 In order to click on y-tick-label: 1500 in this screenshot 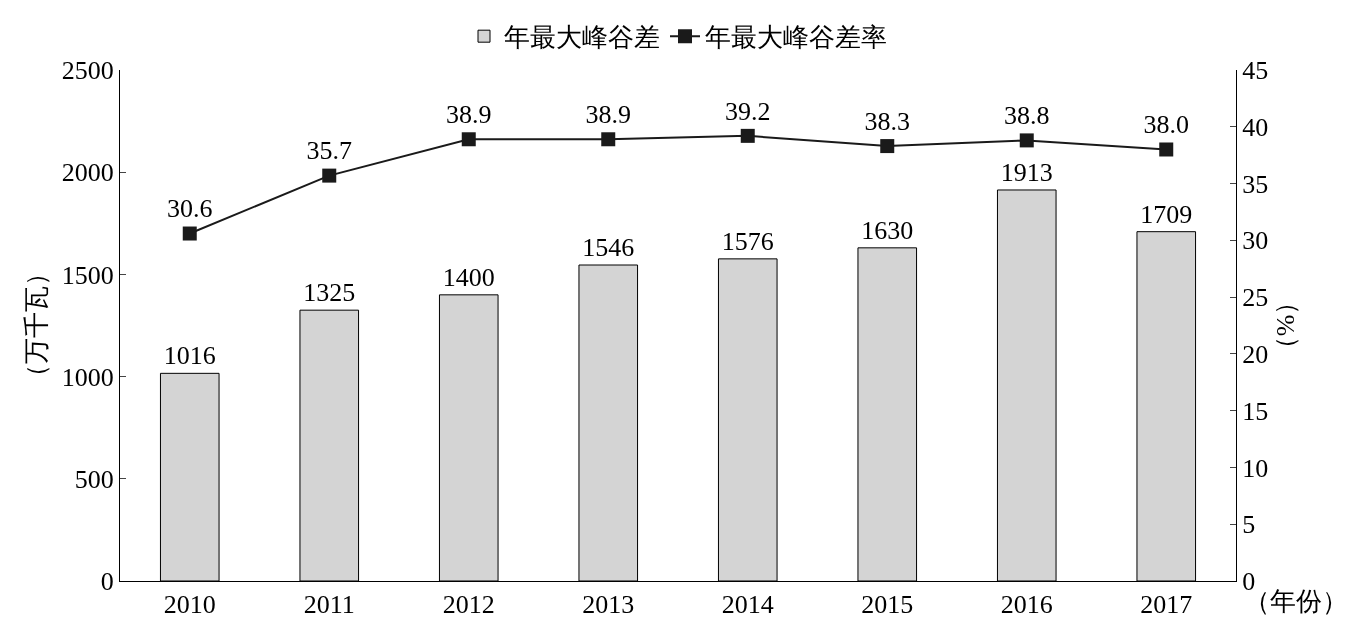, I will do `click(87, 275)`.